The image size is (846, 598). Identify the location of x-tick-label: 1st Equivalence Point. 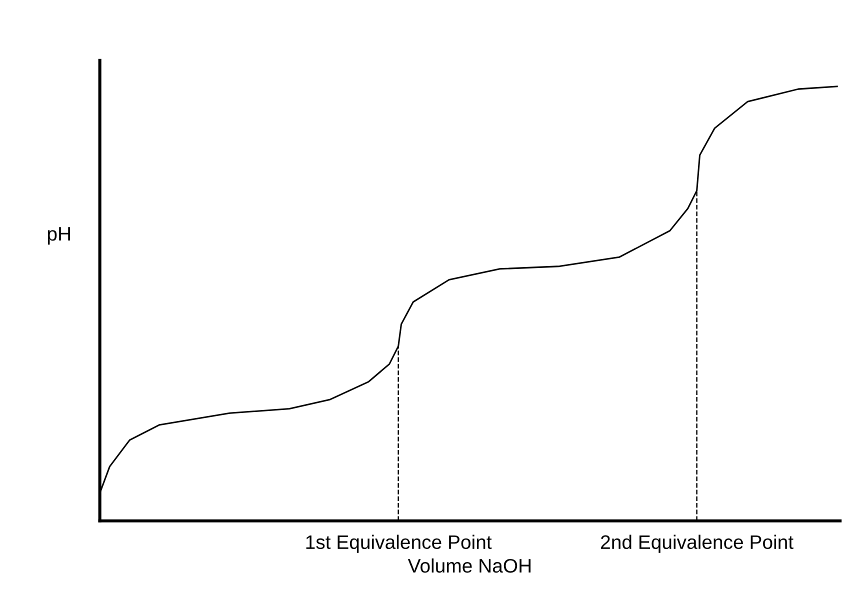
(399, 543).